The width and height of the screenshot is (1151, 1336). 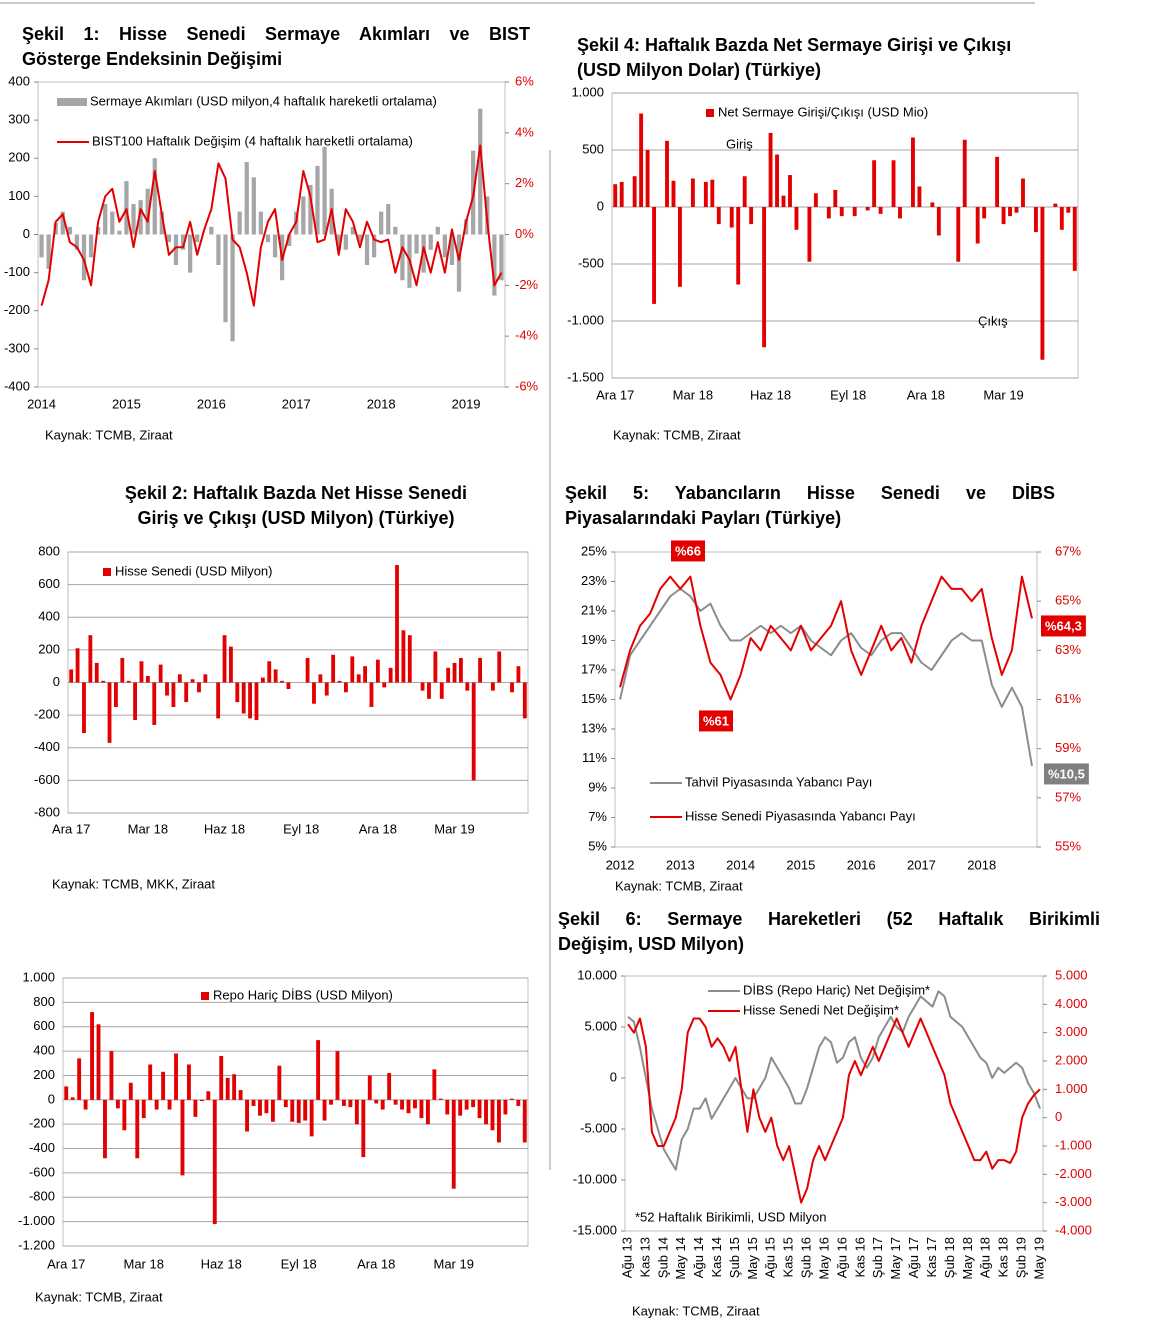 I want to click on y-tick-label: -200, so click(x=47, y=714).